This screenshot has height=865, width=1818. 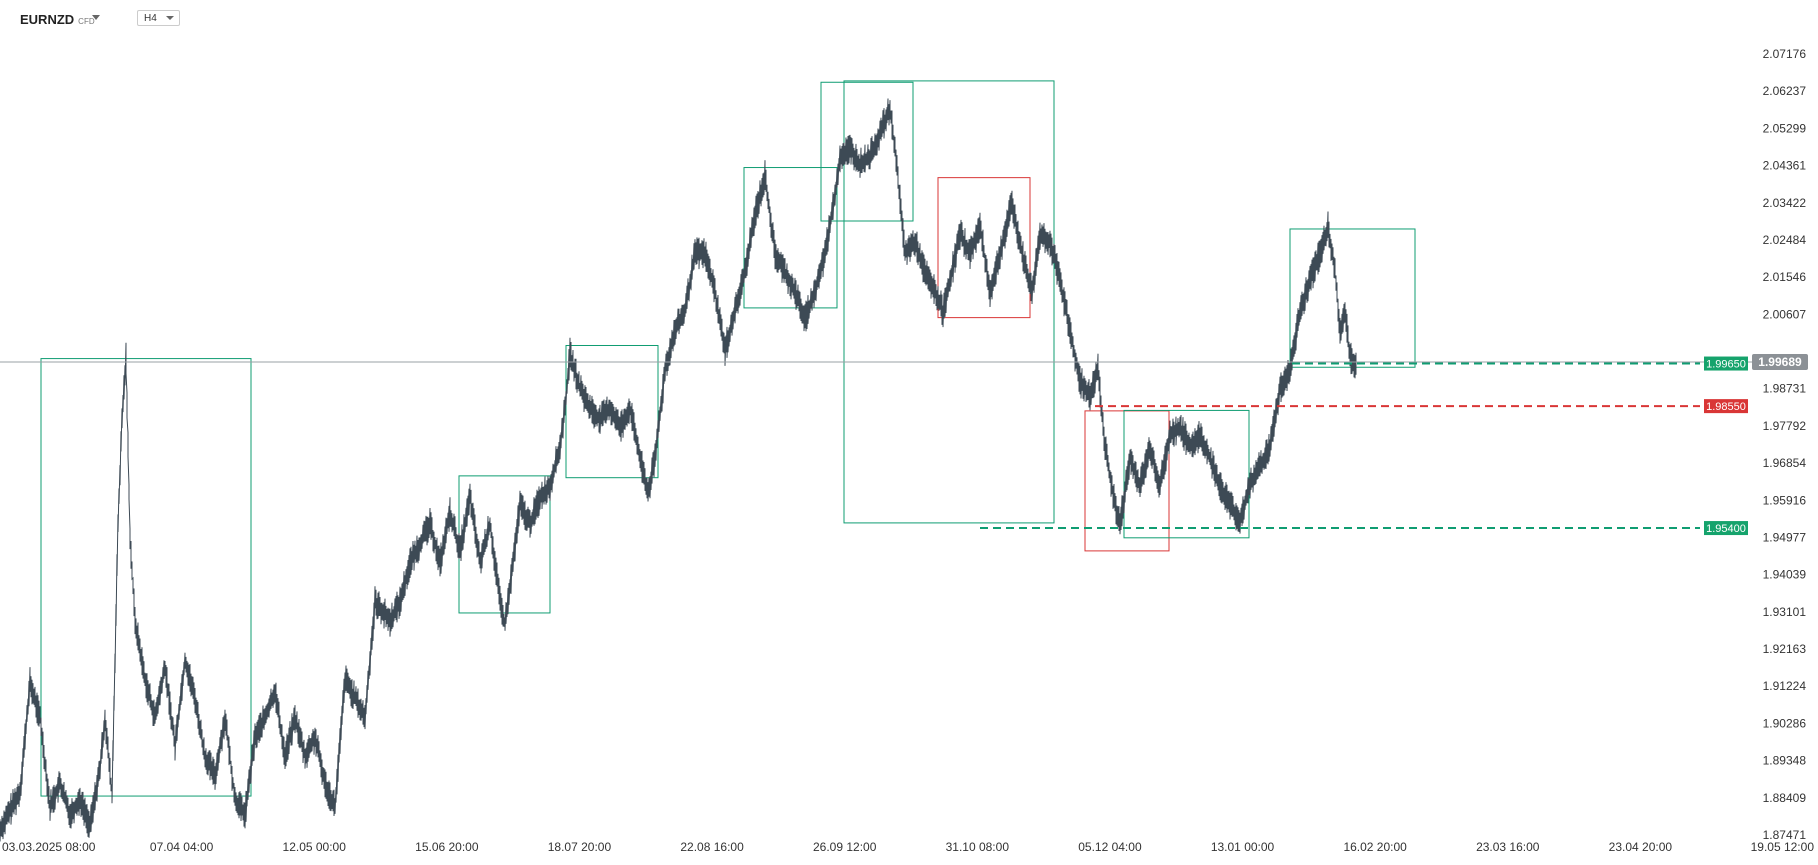 I want to click on y-tick-label: 1.92163, so click(x=1785, y=649).